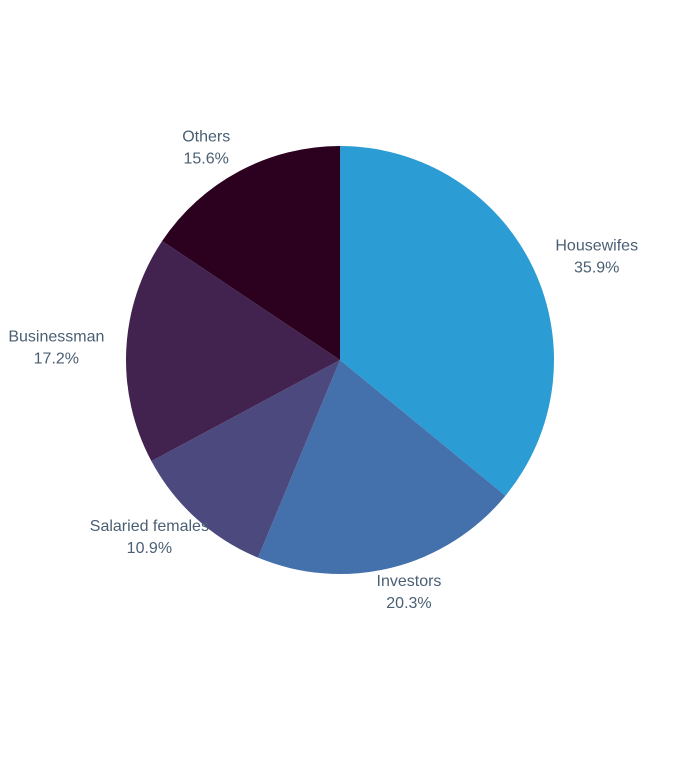  I want to click on slice-label: Others, so click(206, 137).